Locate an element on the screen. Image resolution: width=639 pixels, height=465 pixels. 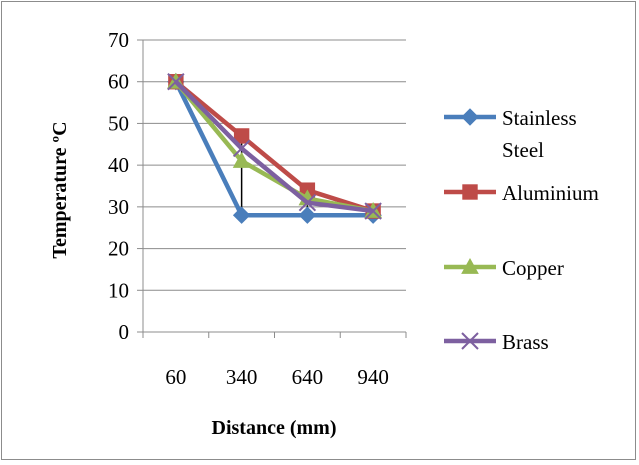
y-tick-label: 40 is located at coordinates (118, 165).